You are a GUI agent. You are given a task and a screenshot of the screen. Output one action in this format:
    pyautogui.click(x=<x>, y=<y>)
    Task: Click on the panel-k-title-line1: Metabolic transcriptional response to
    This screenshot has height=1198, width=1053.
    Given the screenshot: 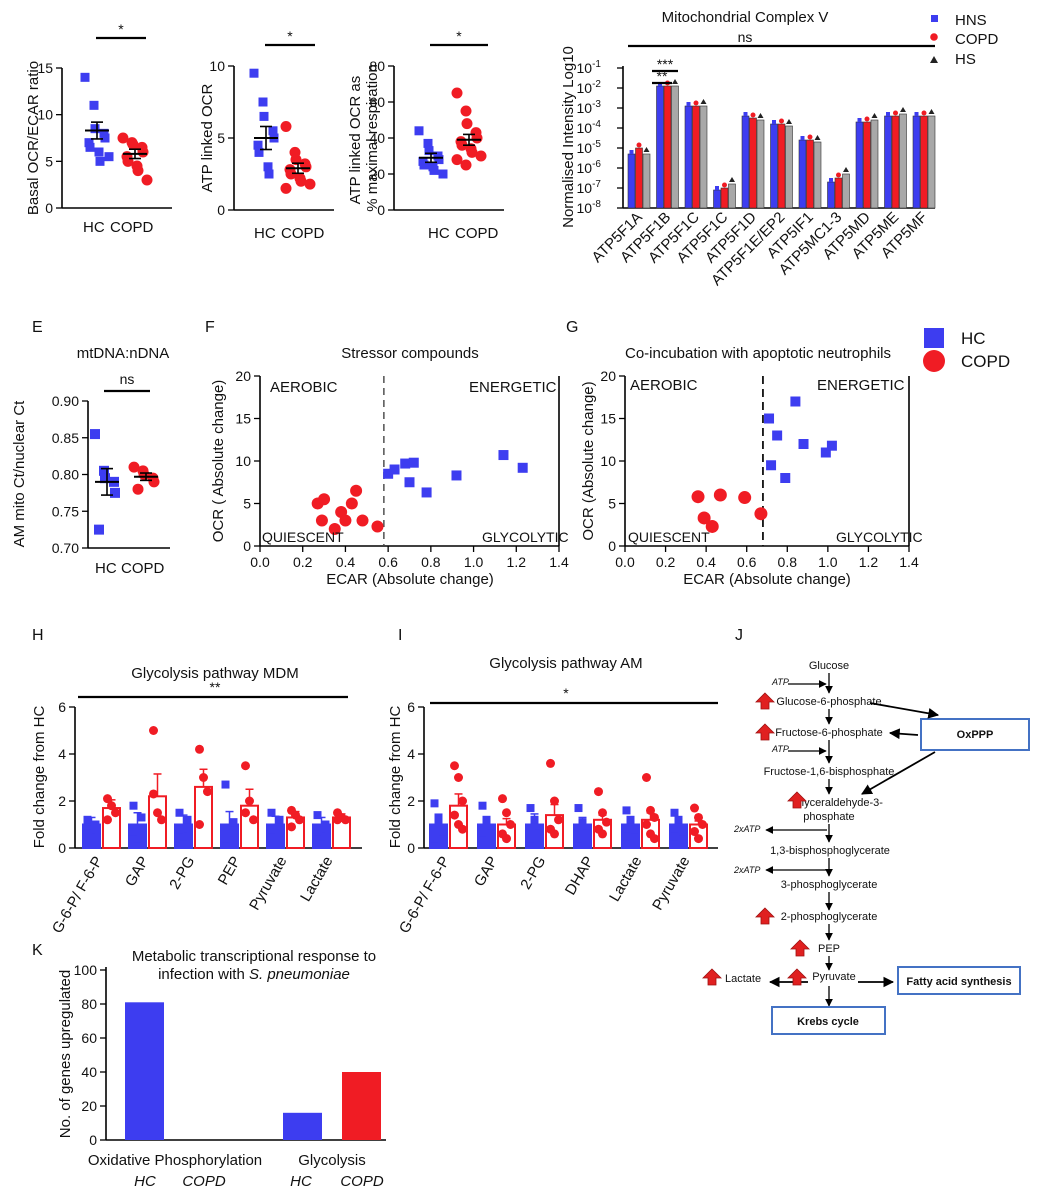 What is the action you would take?
    pyautogui.click(x=254, y=956)
    